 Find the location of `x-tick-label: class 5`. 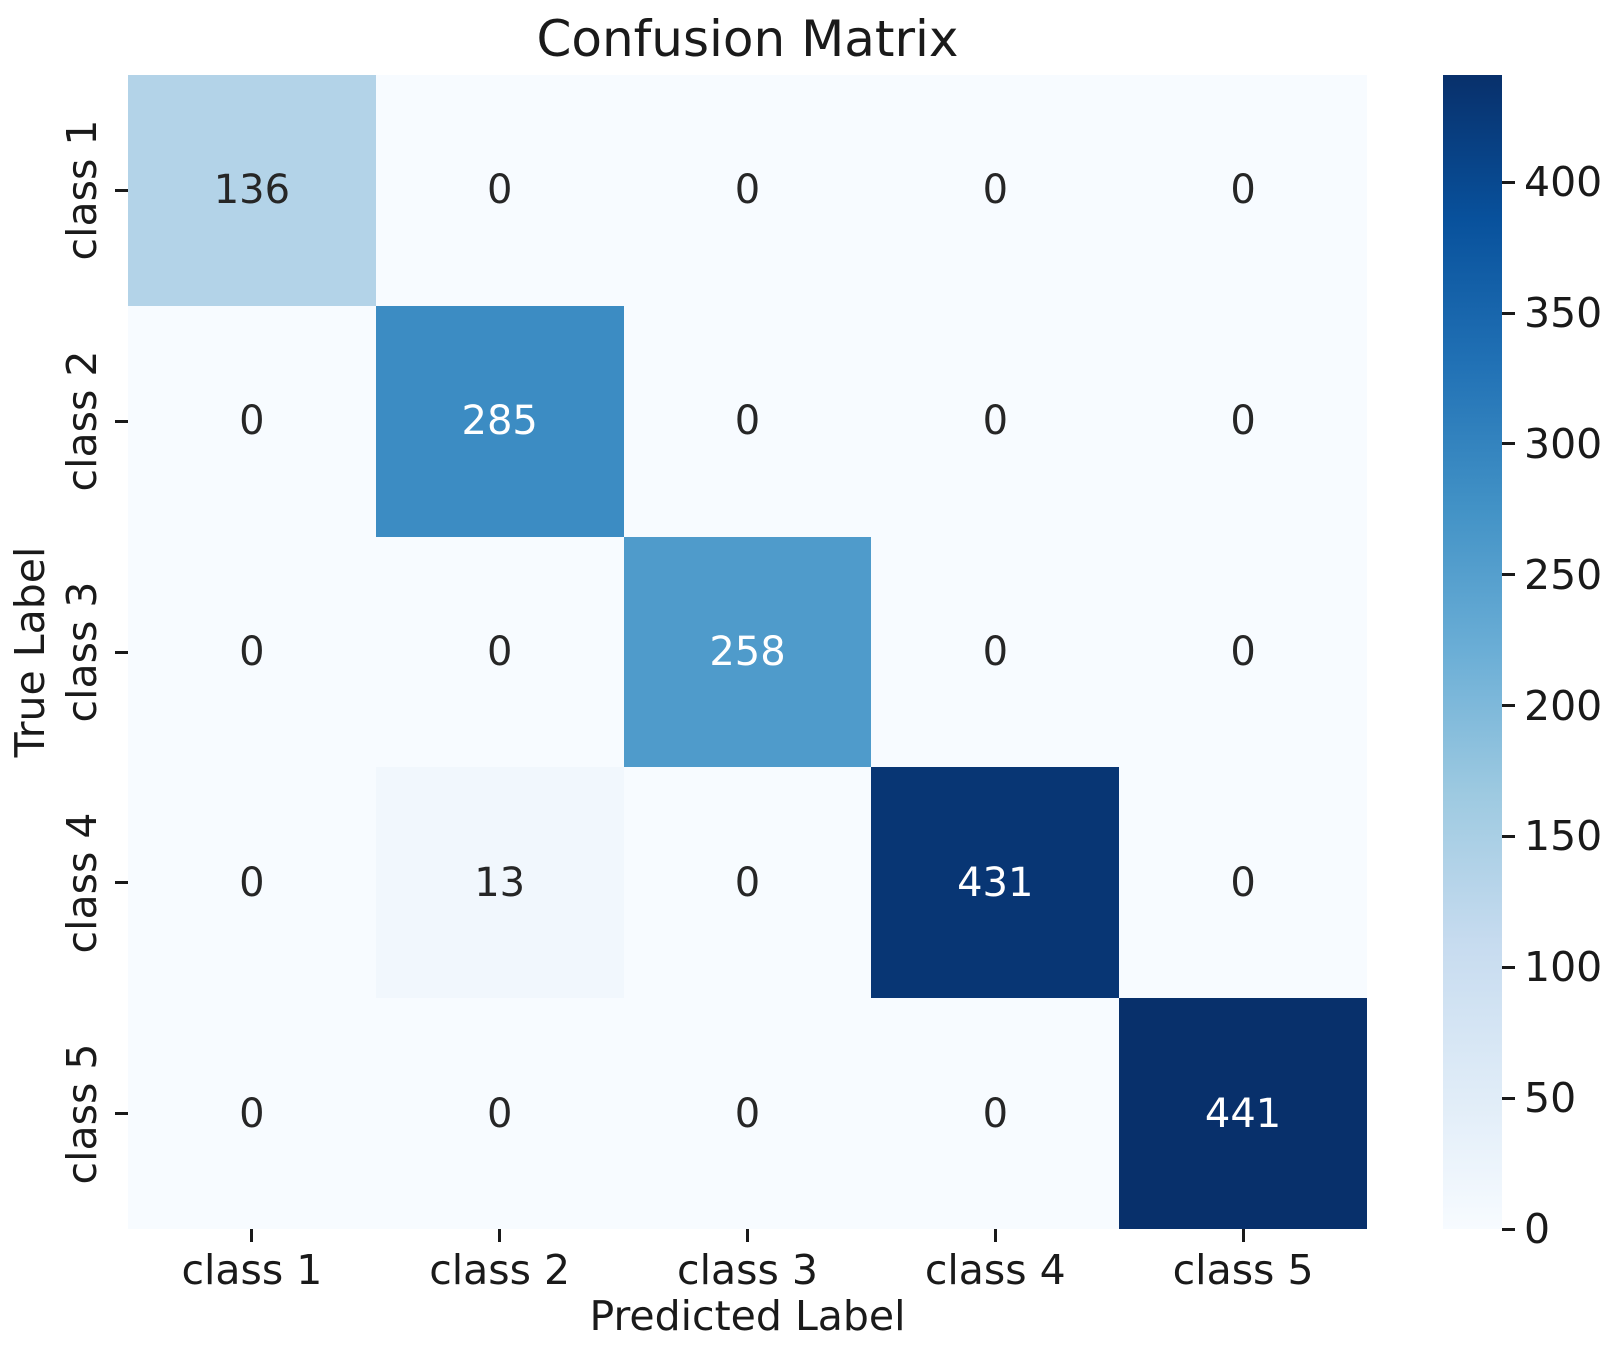

x-tick-label: class 5 is located at coordinates (1243, 1270).